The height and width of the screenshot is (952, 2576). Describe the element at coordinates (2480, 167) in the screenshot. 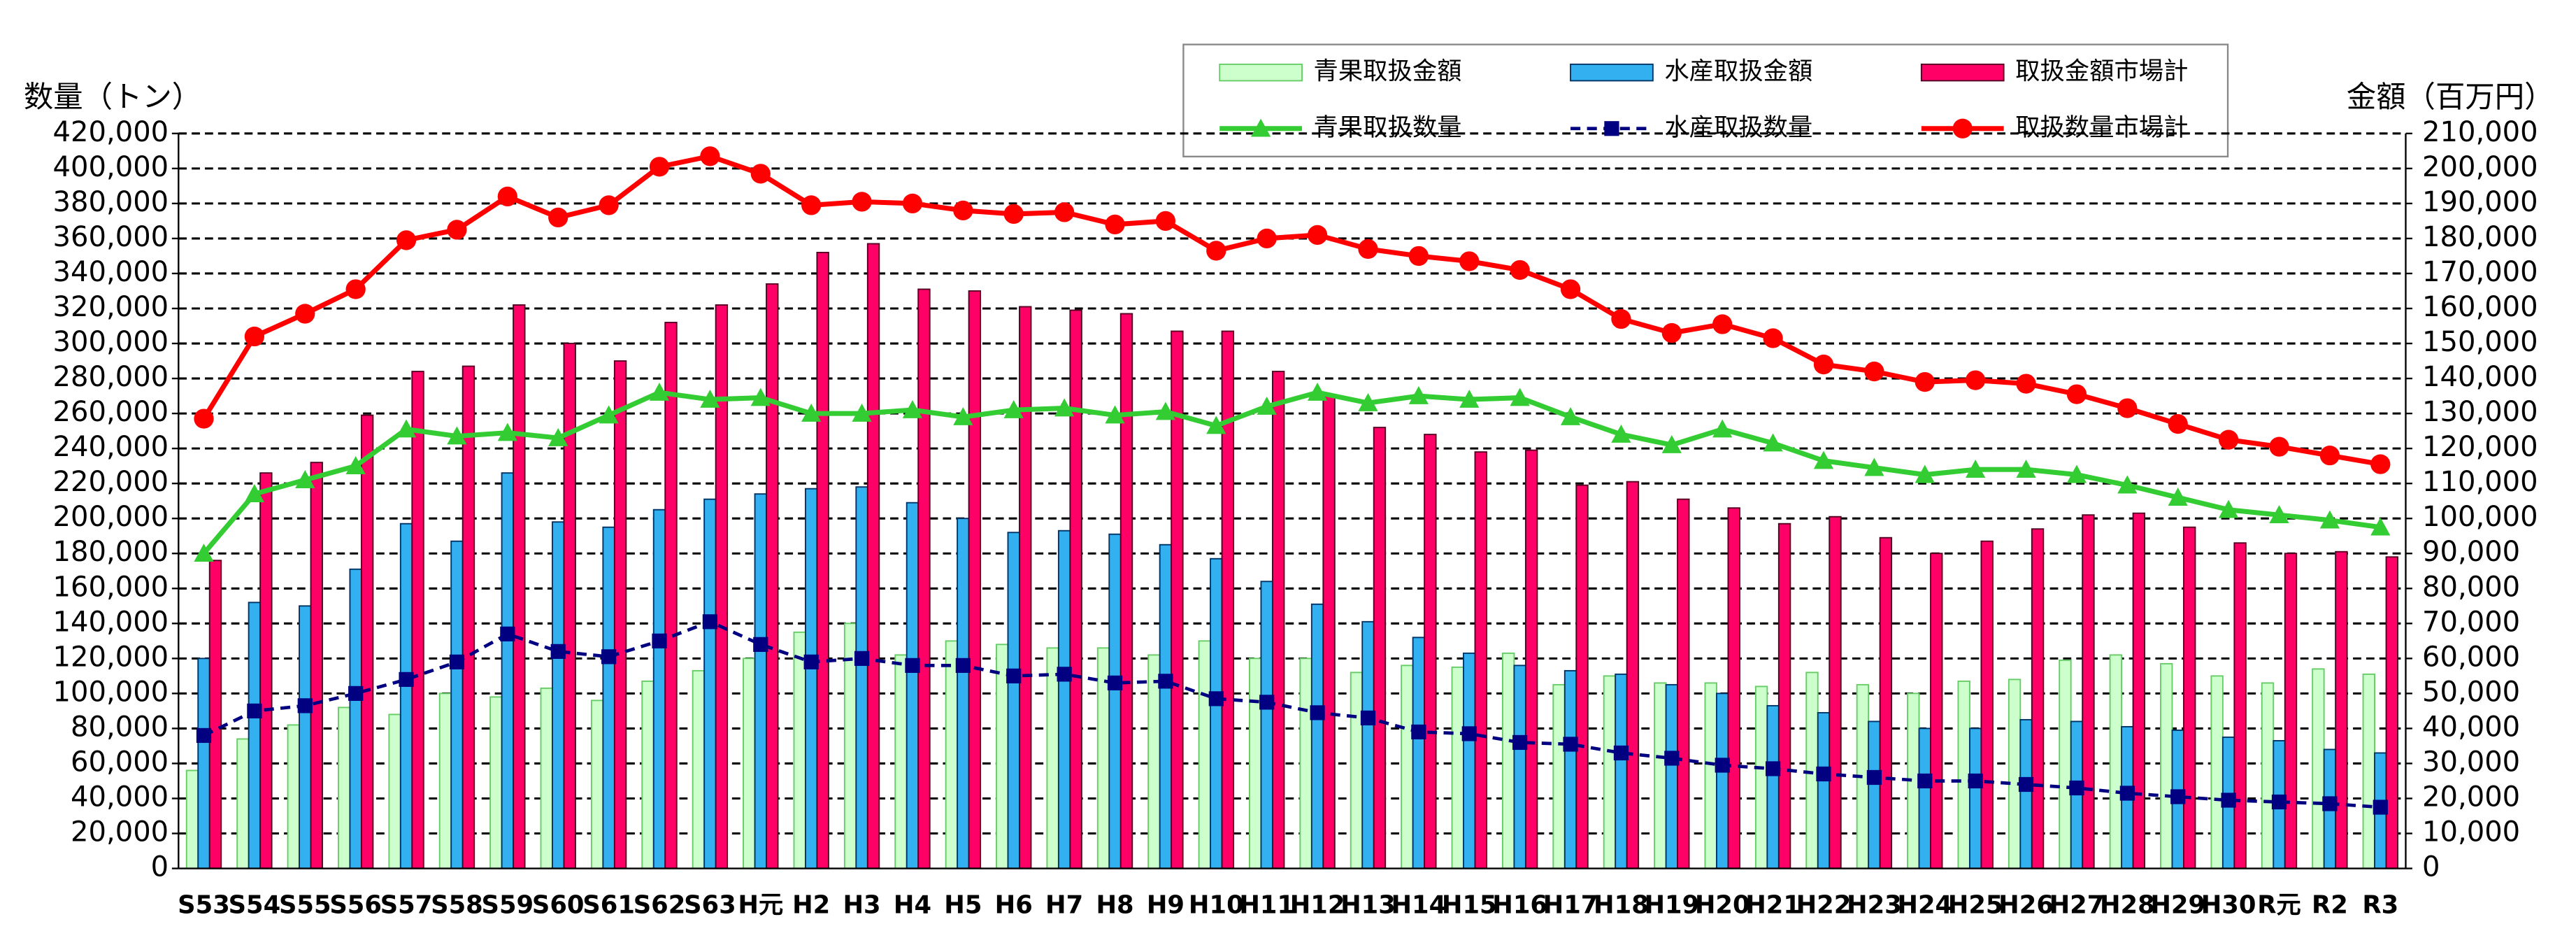

I see `y2-tick-label: 200,000` at that location.